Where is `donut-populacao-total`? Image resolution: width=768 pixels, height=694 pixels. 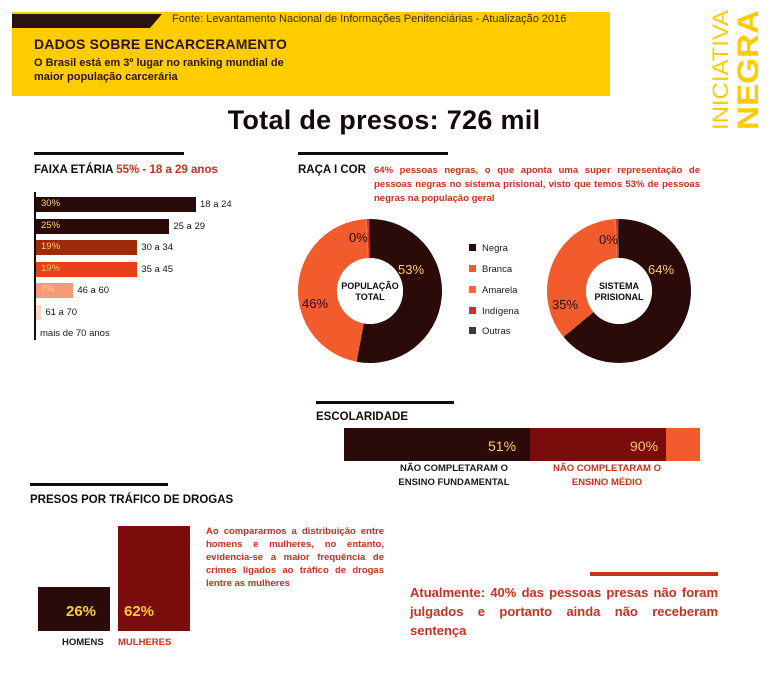
donut-populacao-total is located at coordinates (369, 291).